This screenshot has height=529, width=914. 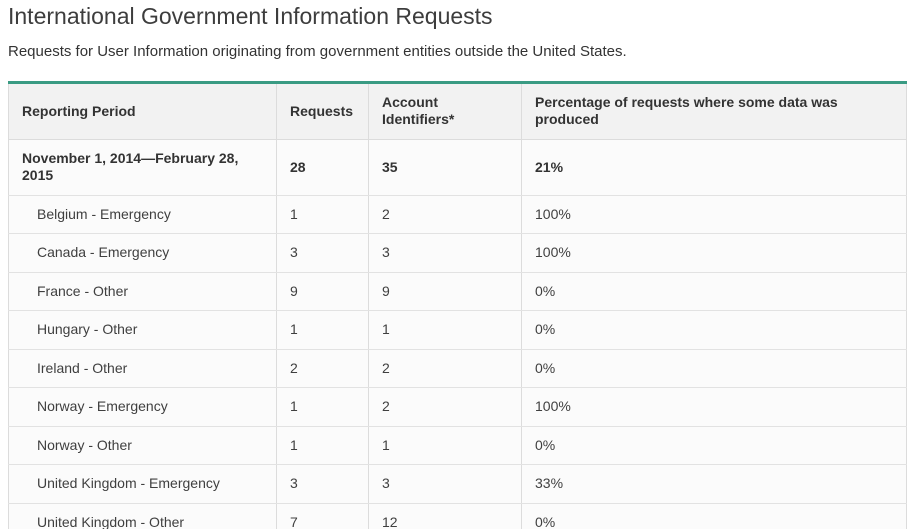 I want to click on table-row: Norway - Emergency 1 2 100%, so click(x=457, y=407).